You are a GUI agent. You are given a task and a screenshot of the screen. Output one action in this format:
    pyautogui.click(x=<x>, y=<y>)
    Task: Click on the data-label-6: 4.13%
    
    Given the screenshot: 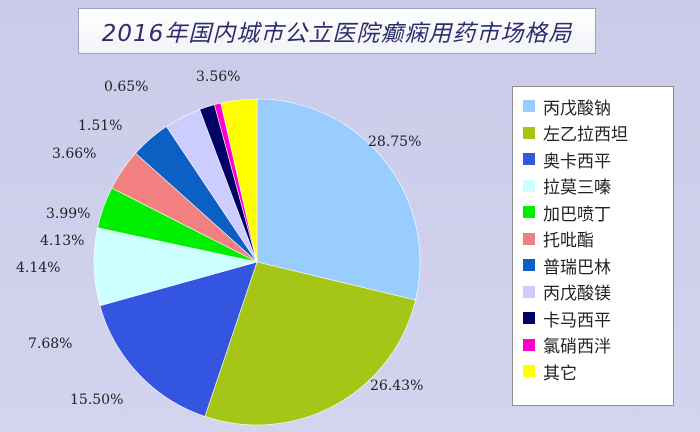 What is the action you would take?
    pyautogui.click(x=62, y=241)
    